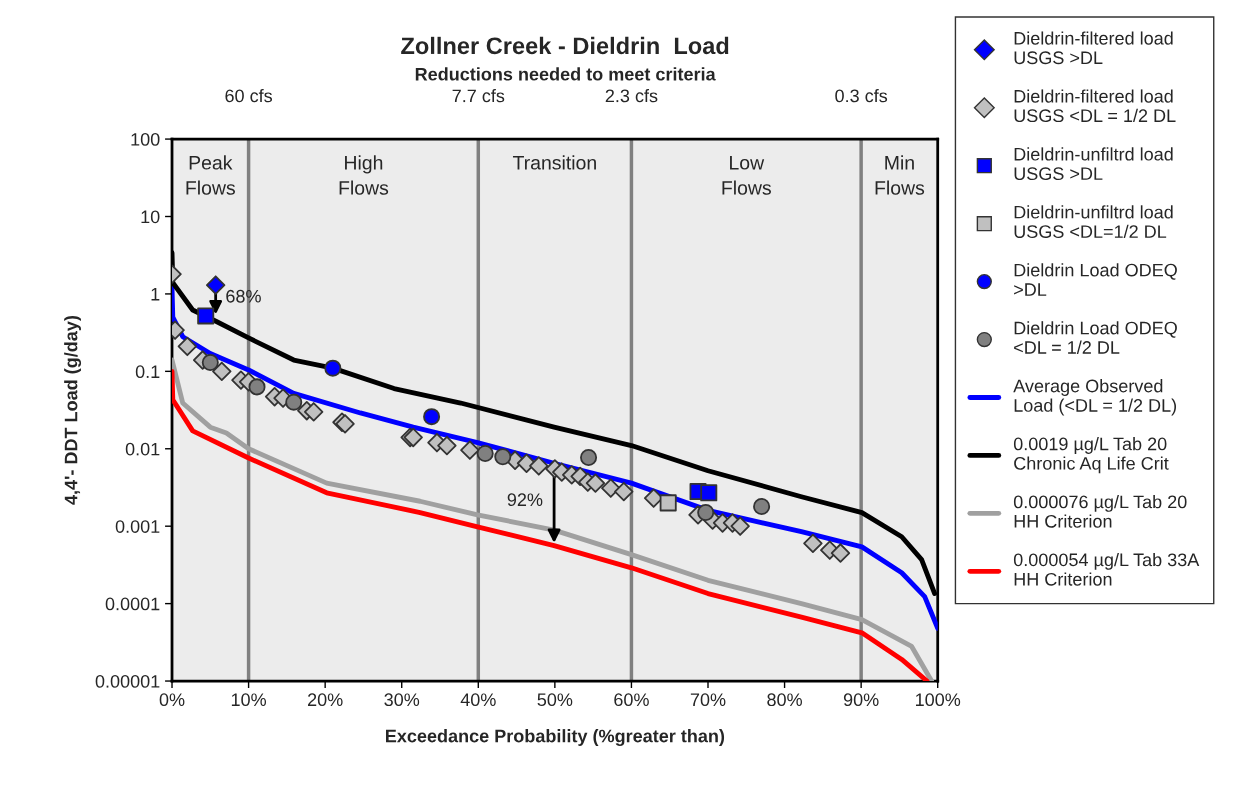 The image size is (1242, 797). I want to click on y-tick-label: 100, so click(145, 139).